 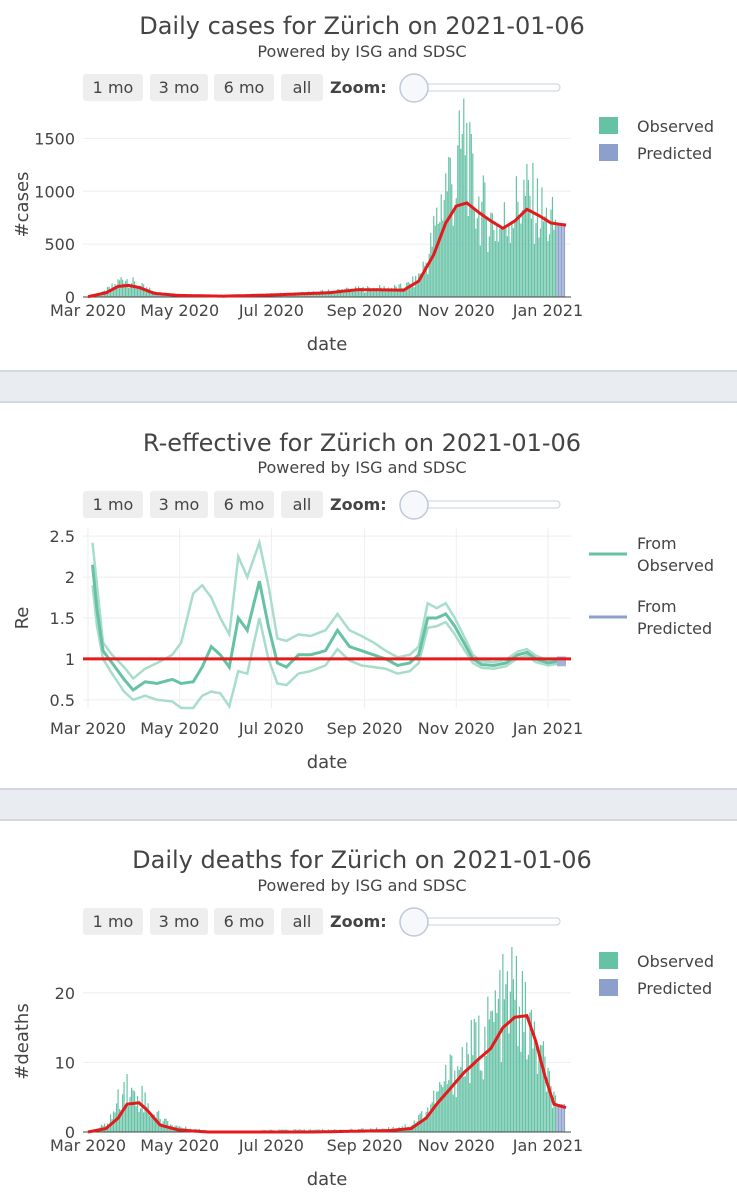 I want to click on x-tick-label: Jul 2020, so click(x=271, y=1145).